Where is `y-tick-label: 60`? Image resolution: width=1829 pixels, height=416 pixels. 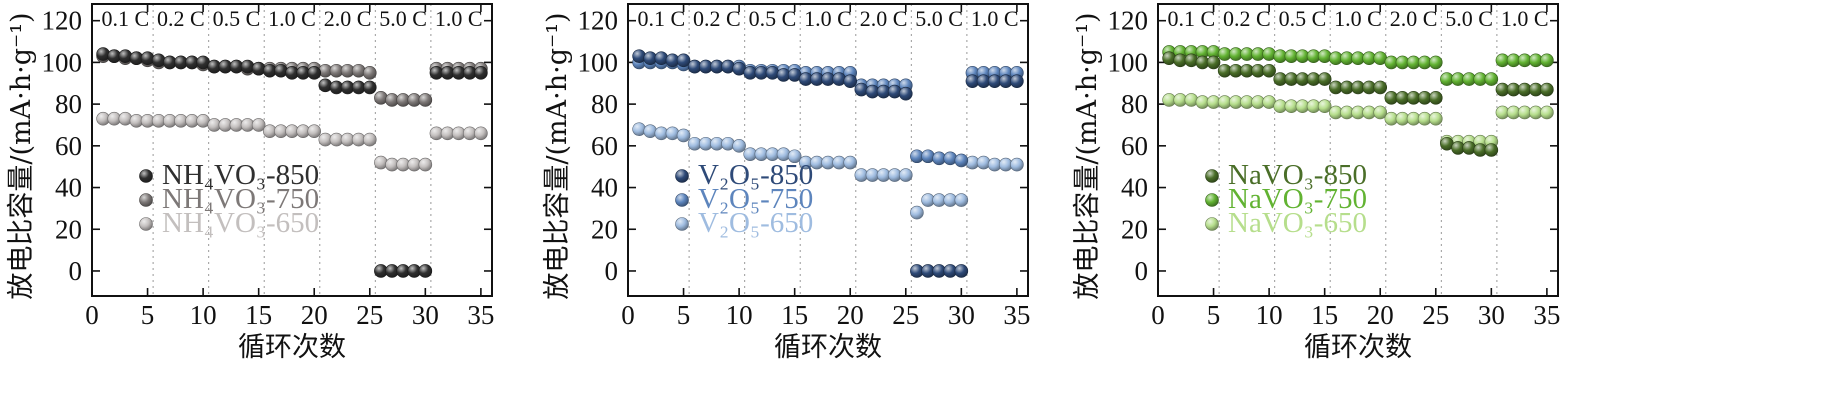
y-tick-label: 60 is located at coordinates (604, 146).